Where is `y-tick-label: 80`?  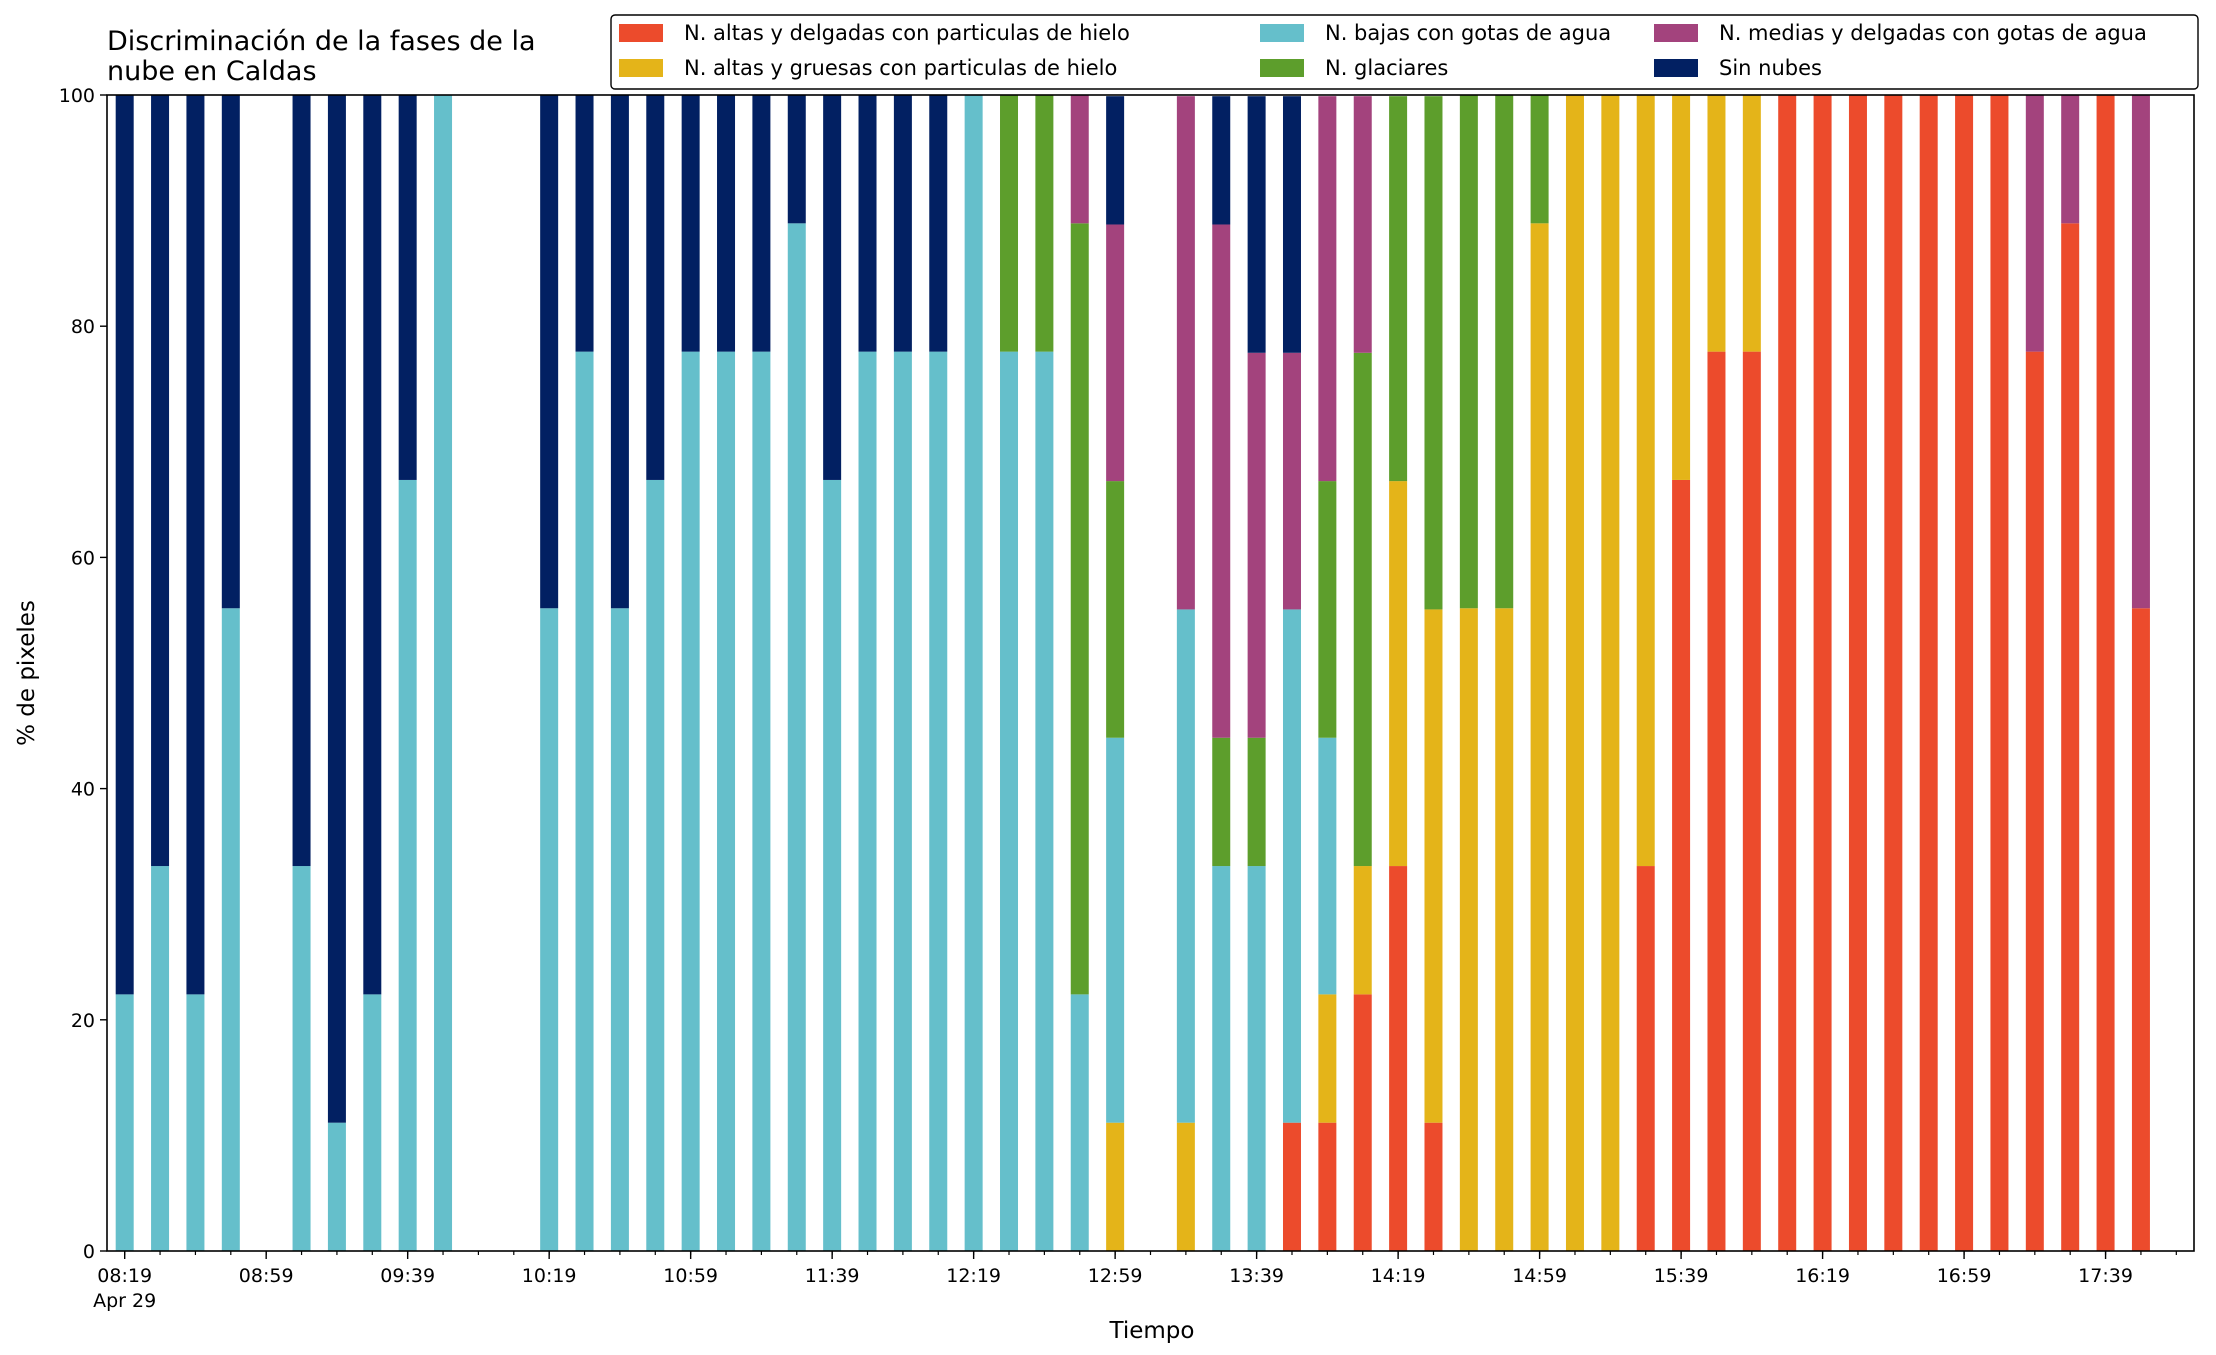
y-tick-label: 80 is located at coordinates (83, 327).